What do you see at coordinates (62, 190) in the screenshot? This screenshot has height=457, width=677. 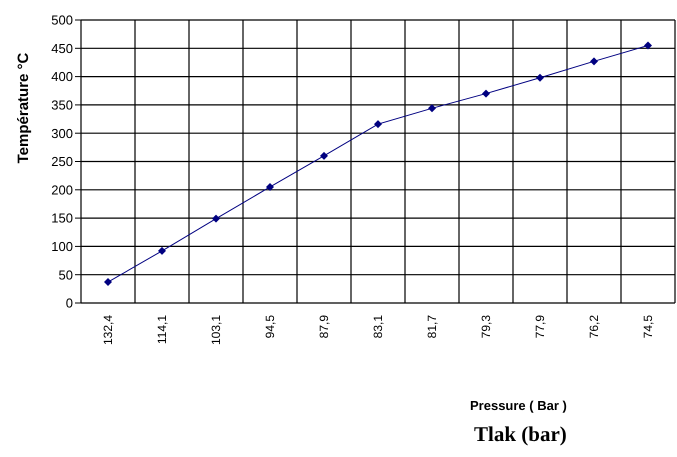 I see `y-tick-label: 200` at bounding box center [62, 190].